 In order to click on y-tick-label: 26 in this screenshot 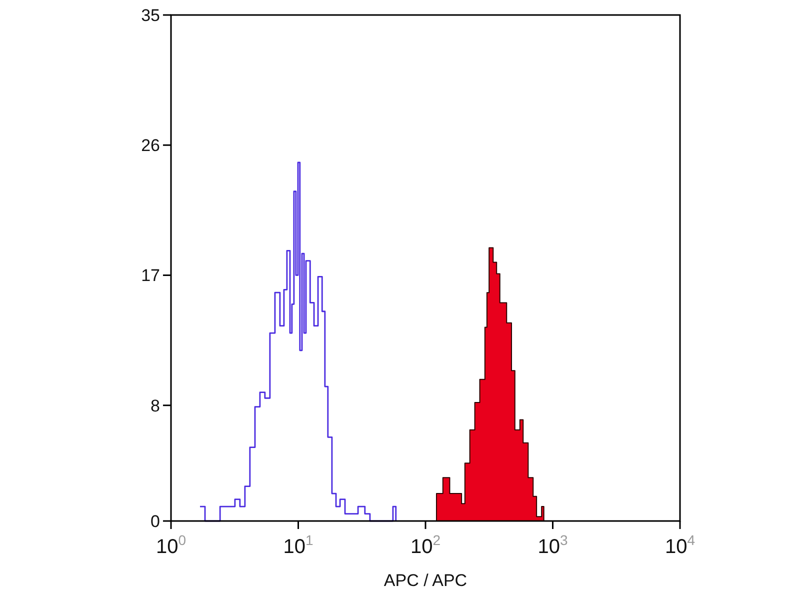, I will do `click(150, 146)`.